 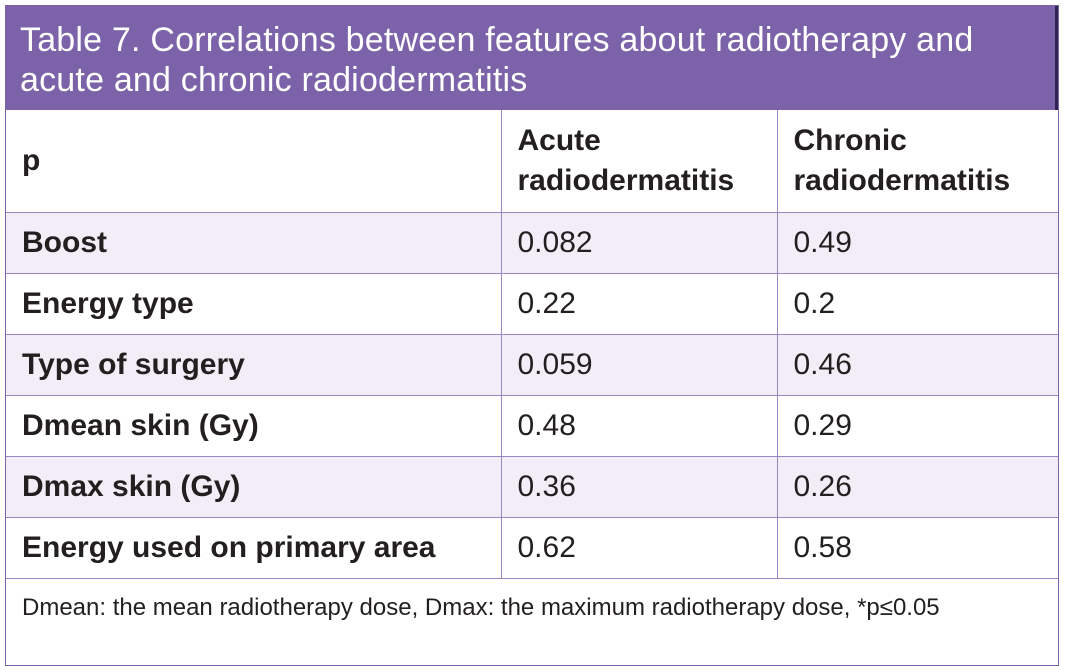 I want to click on acute-p-cell: 0.36, so click(x=638, y=487).